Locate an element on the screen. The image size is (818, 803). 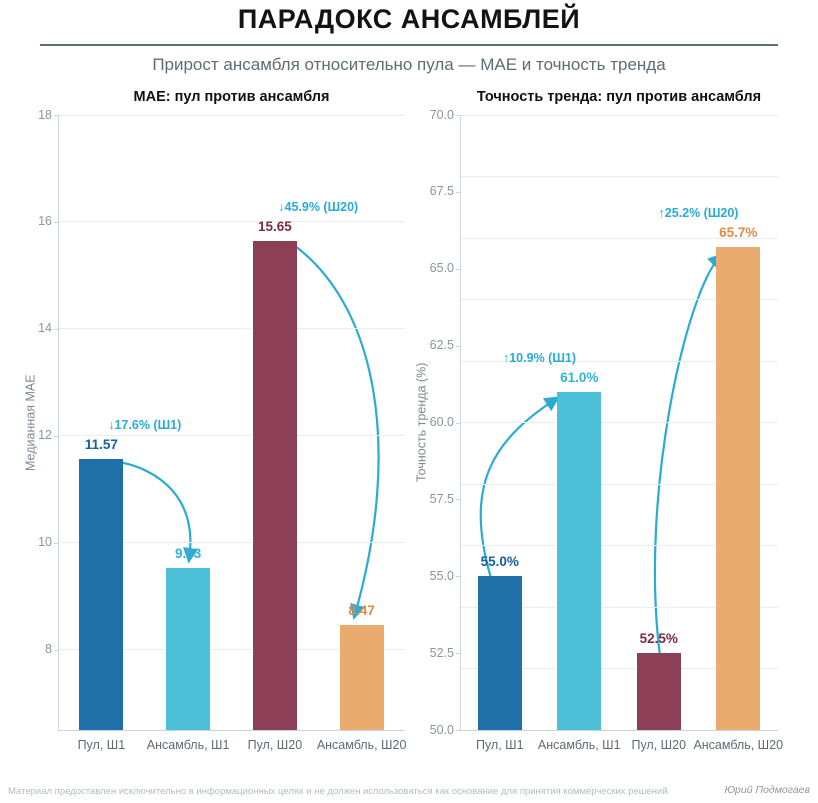
y-tick-label: 55.0 is located at coordinates (441, 575).